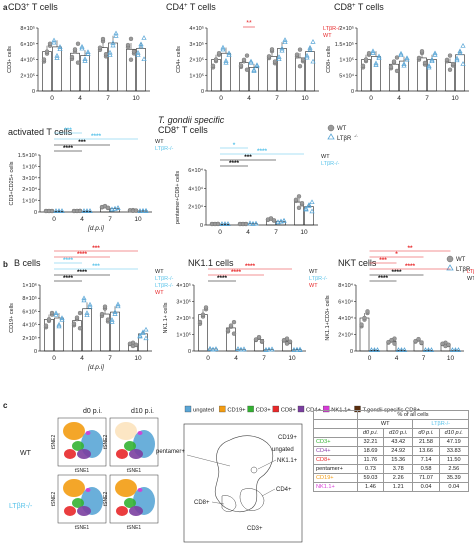  Describe the element at coordinates (398, 451) in the screenshot. I see `table-cell: 24.92` at that location.